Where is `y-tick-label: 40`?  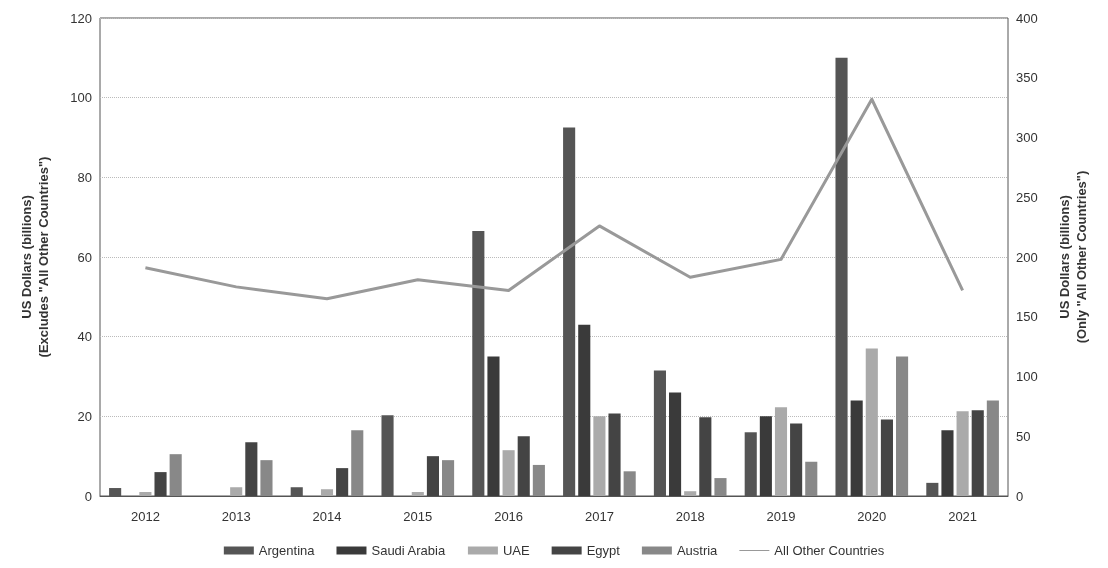 y-tick-label: 40 is located at coordinates (84, 337).